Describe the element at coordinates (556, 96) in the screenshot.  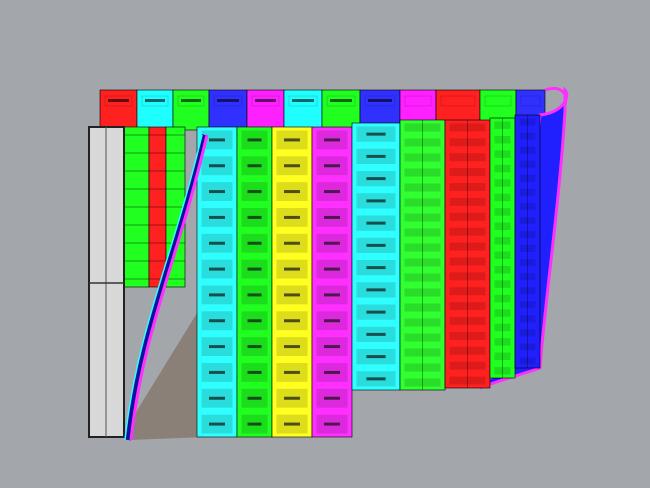
I see `top-curve-edge` at that location.